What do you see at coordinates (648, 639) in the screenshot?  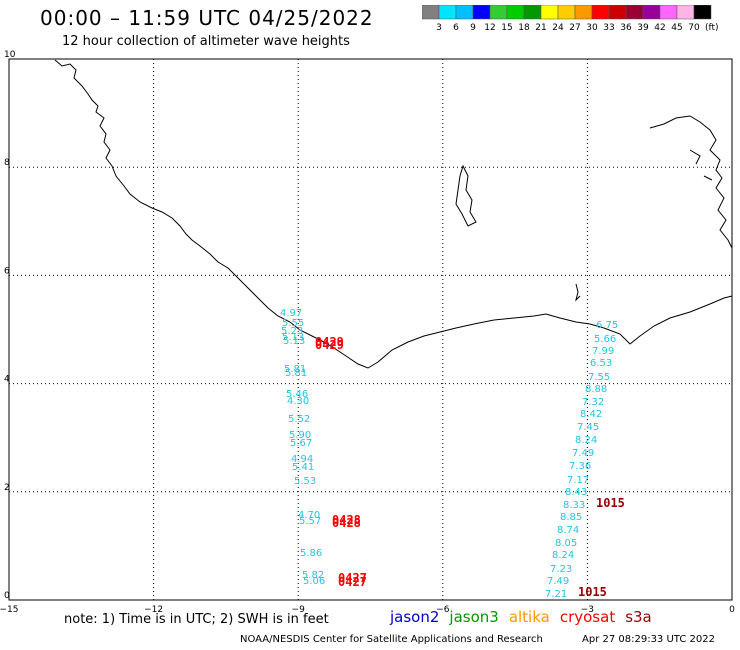 I see `footer-timestamp: Apr 27 08:29:33 UTC 2022` at bounding box center [648, 639].